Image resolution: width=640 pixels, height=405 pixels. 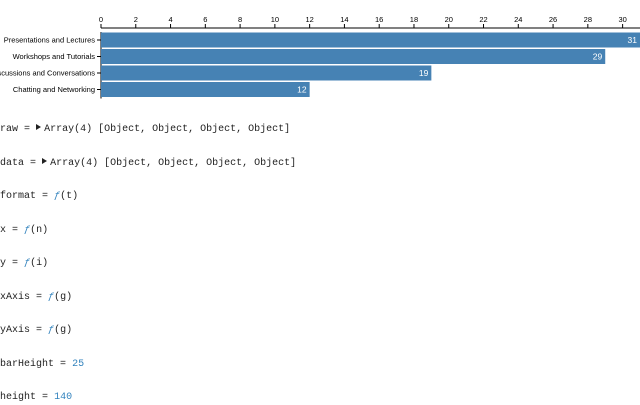 I want to click on function-args: (i), so click(x=39, y=263).